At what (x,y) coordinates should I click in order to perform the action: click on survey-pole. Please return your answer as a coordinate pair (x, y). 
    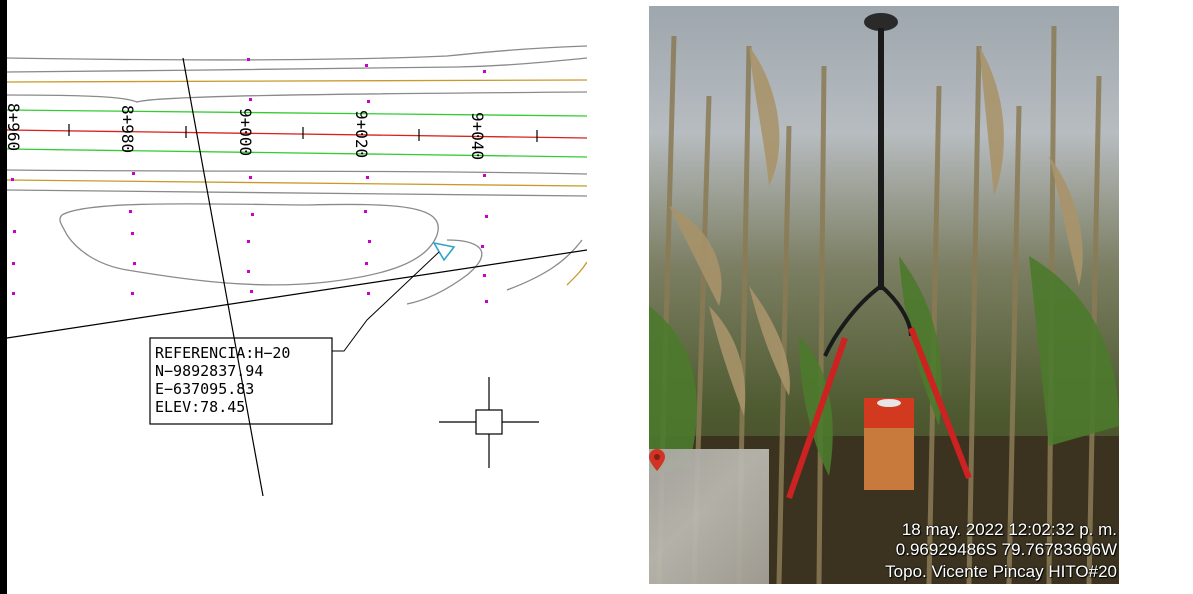
    Looking at the image, I should click on (881, 159).